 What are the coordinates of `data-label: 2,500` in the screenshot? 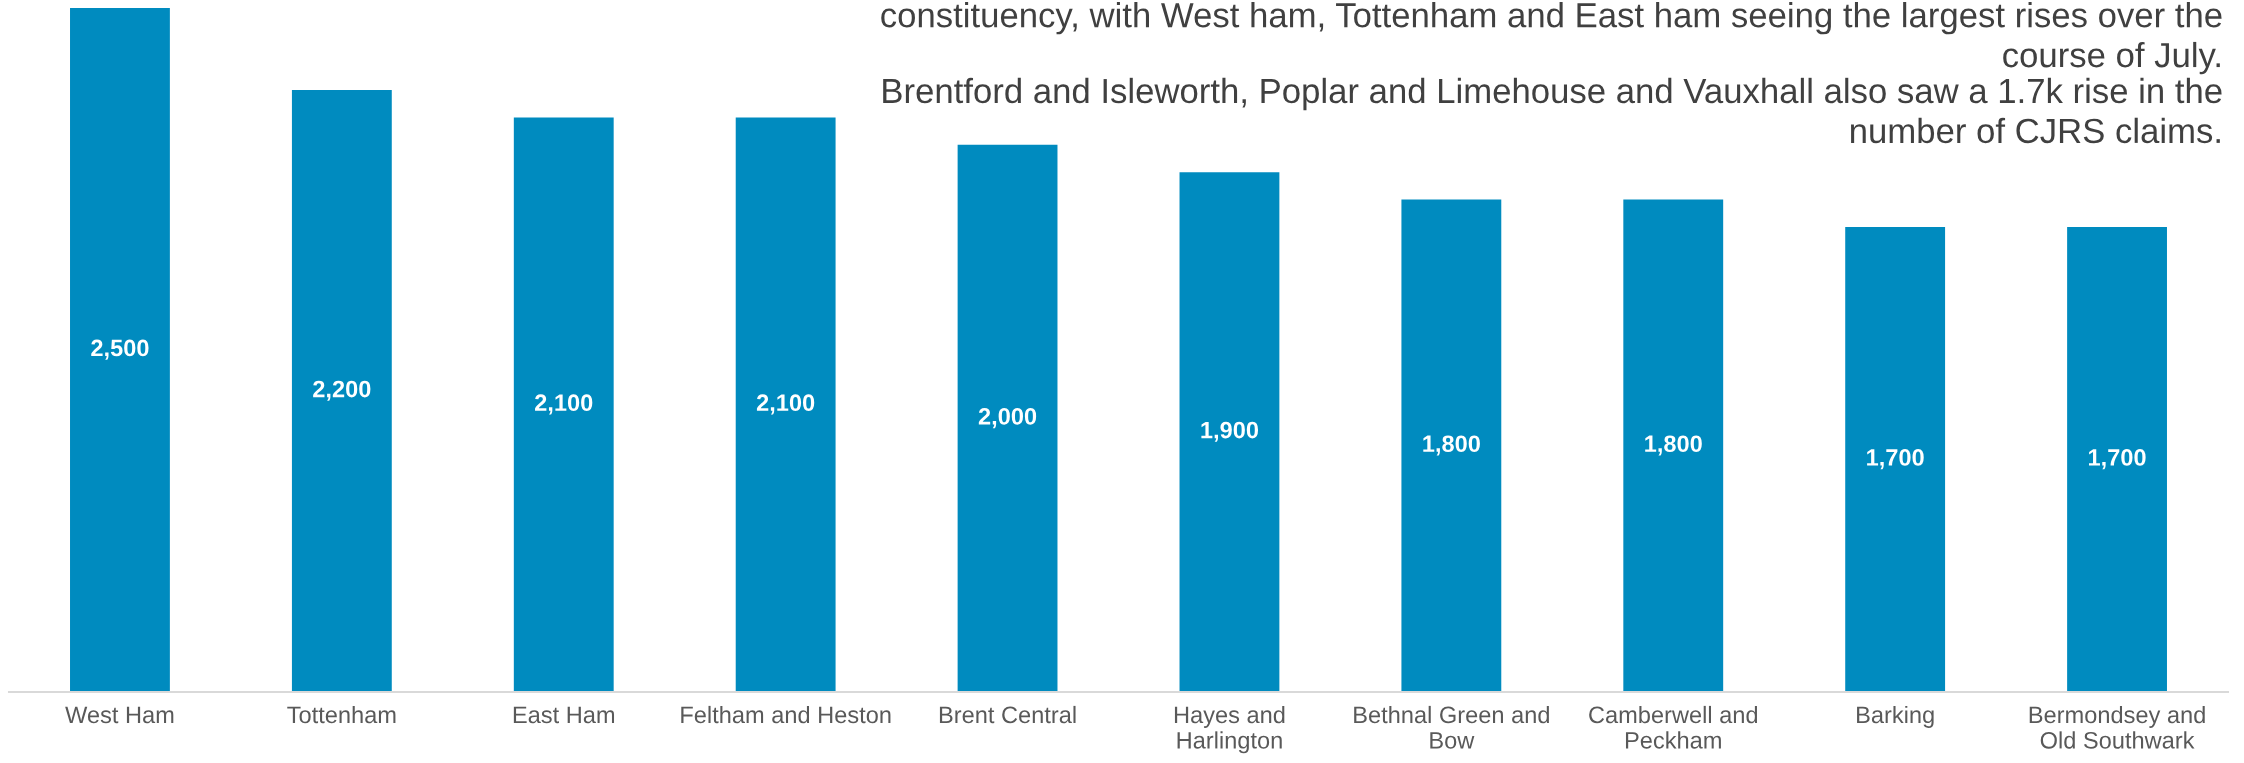 It's located at (120, 349).